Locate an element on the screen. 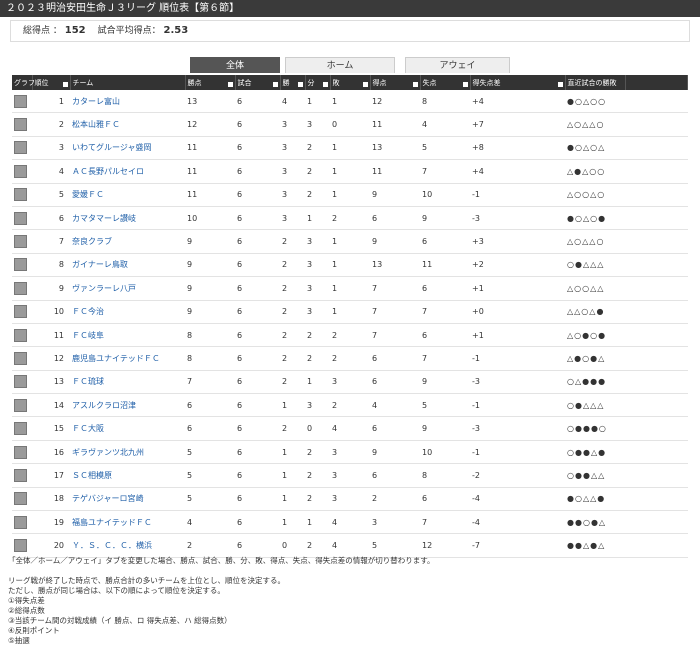 This screenshot has width=700, height=666. table-cell: 3 is located at coordinates (350, 452).